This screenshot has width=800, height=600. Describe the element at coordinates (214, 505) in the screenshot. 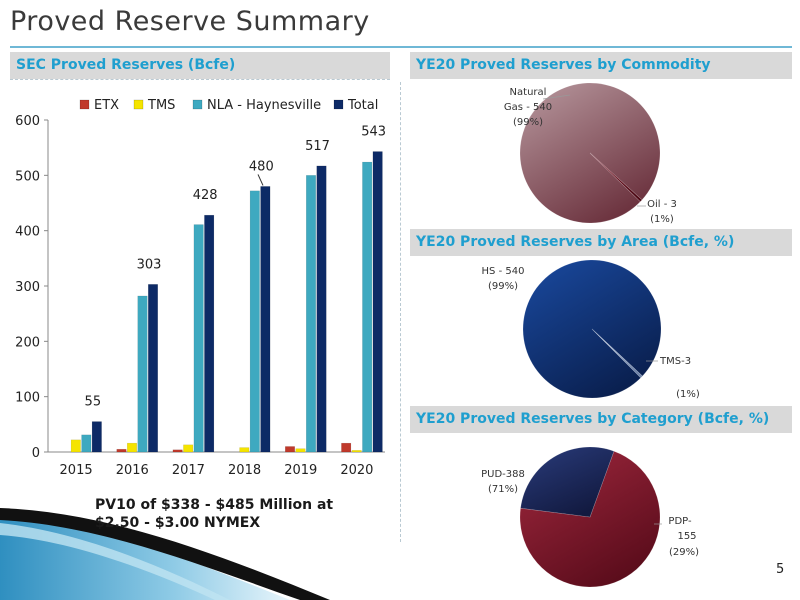

I see `pv10-line-1: PV10 of $338 - $485 Million at` at that location.